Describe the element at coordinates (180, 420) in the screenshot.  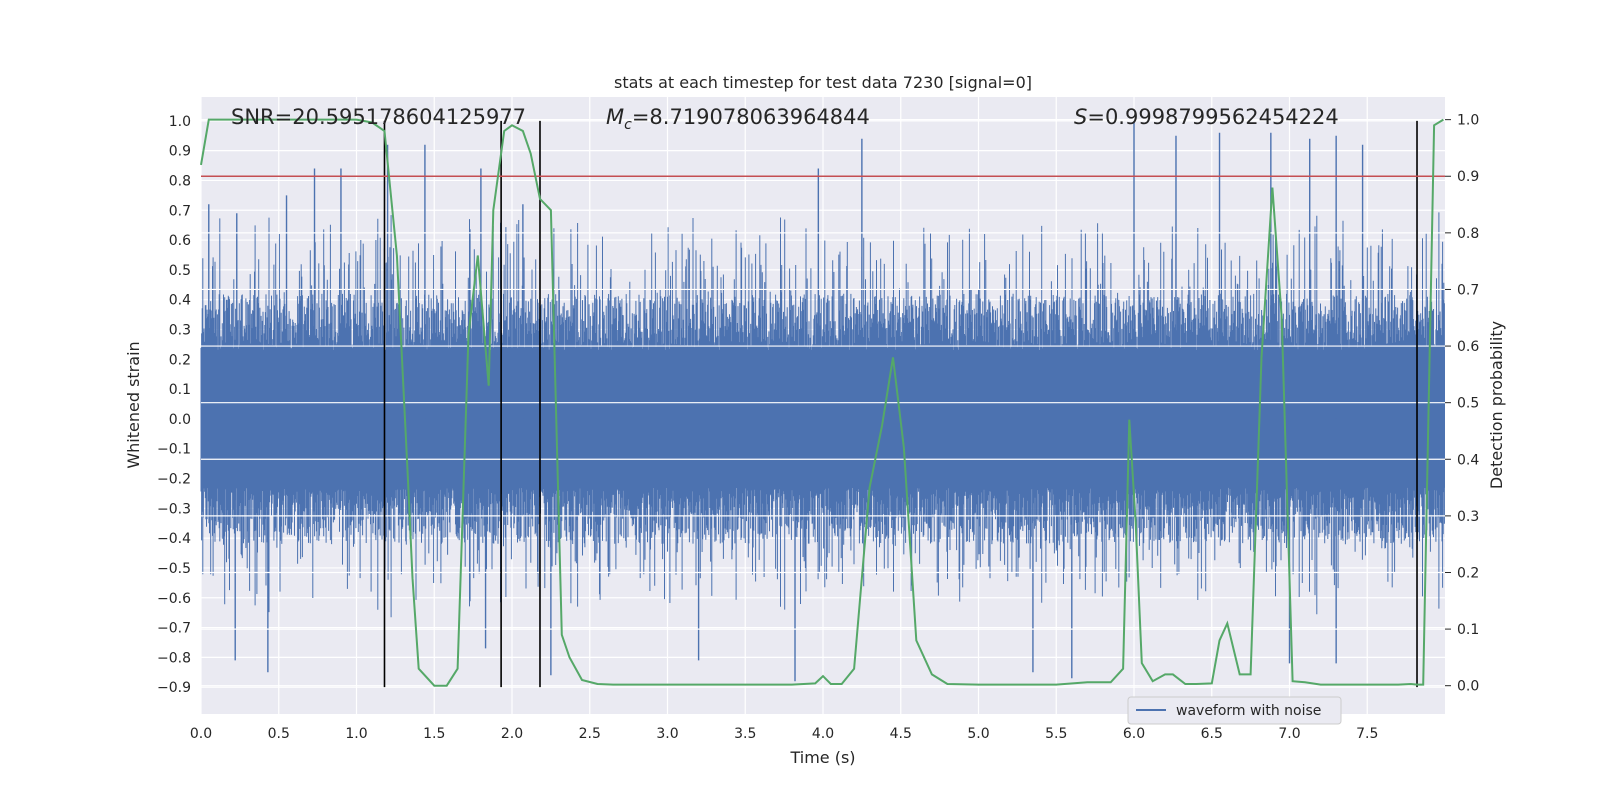
I see `y-left-tick-label: 0.0` at that location.